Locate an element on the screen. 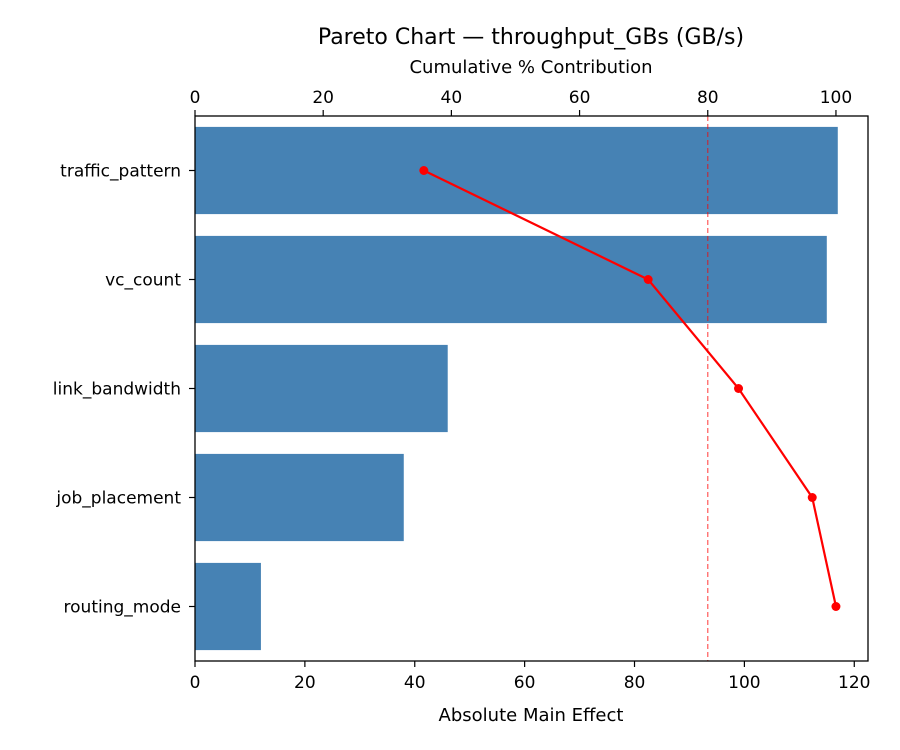 This screenshot has height=750, width=900. bar-routing_mode is located at coordinates (228, 606).